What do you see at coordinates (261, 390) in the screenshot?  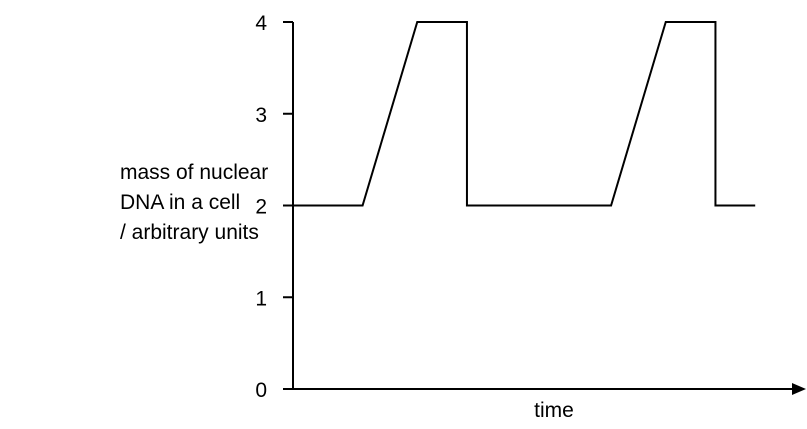 I see `y-tick-label: 0` at bounding box center [261, 390].